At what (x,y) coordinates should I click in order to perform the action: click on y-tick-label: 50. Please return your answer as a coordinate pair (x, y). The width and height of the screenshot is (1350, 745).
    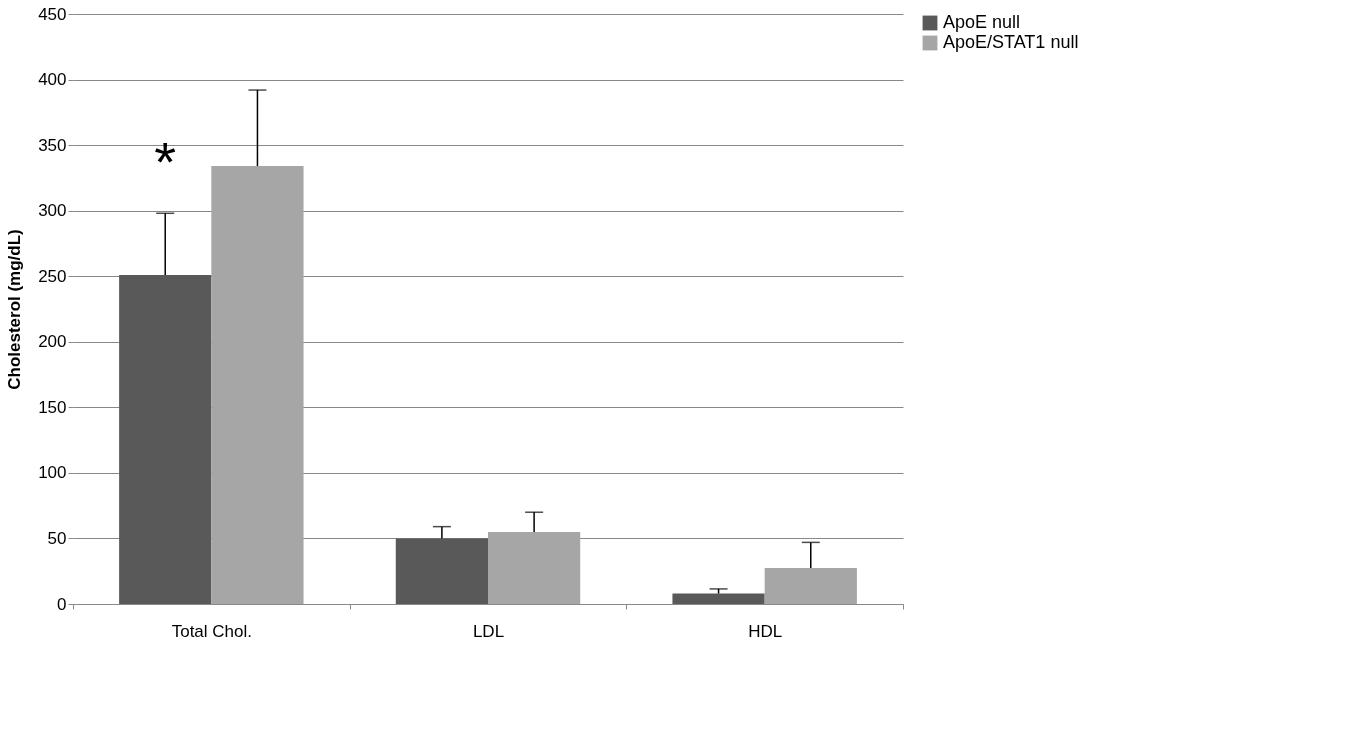
    Looking at the image, I should click on (57, 538).